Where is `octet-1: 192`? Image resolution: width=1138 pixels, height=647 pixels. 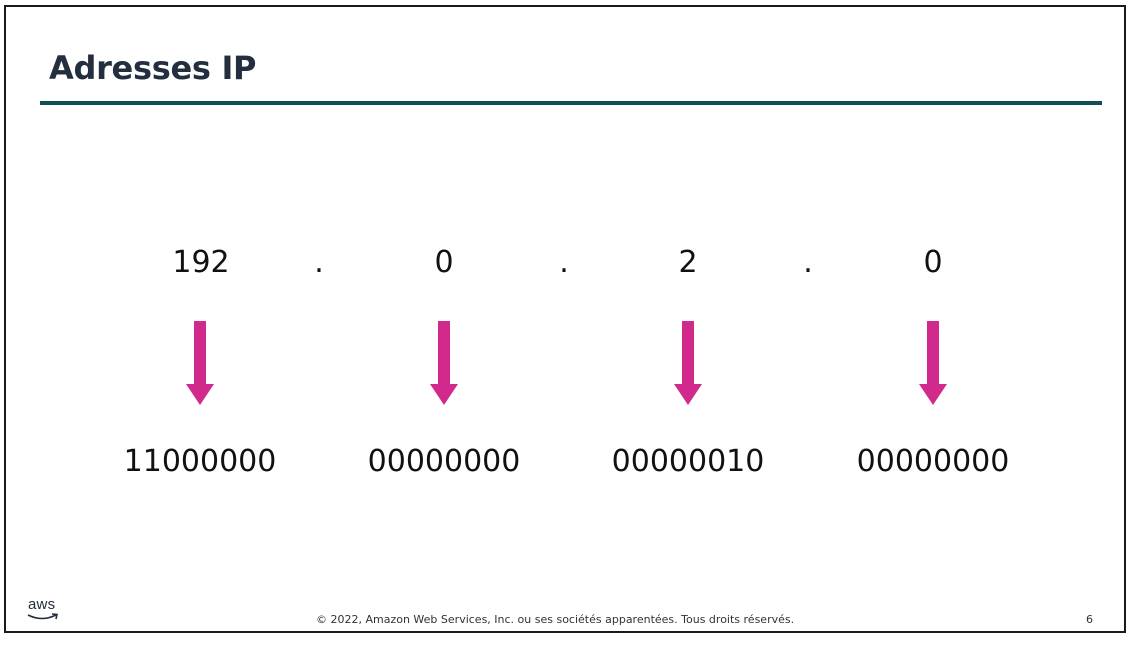
octet-1: 192 is located at coordinates (201, 262).